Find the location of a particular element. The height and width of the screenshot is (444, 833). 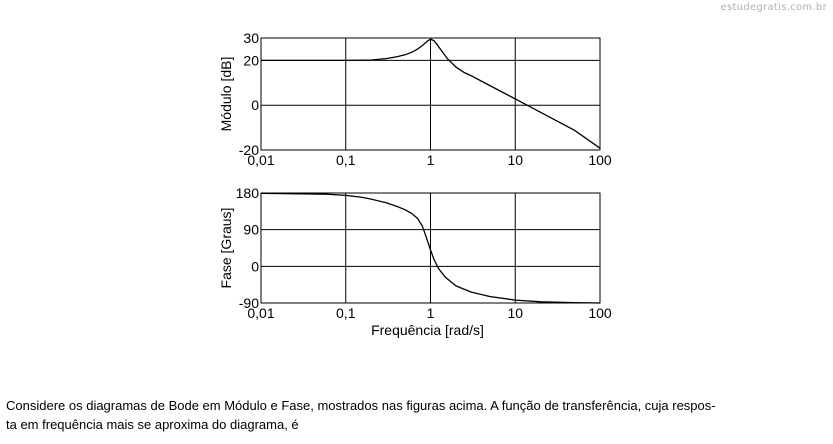

phase-x-label: Frequência [rad/s] is located at coordinates (427, 330).